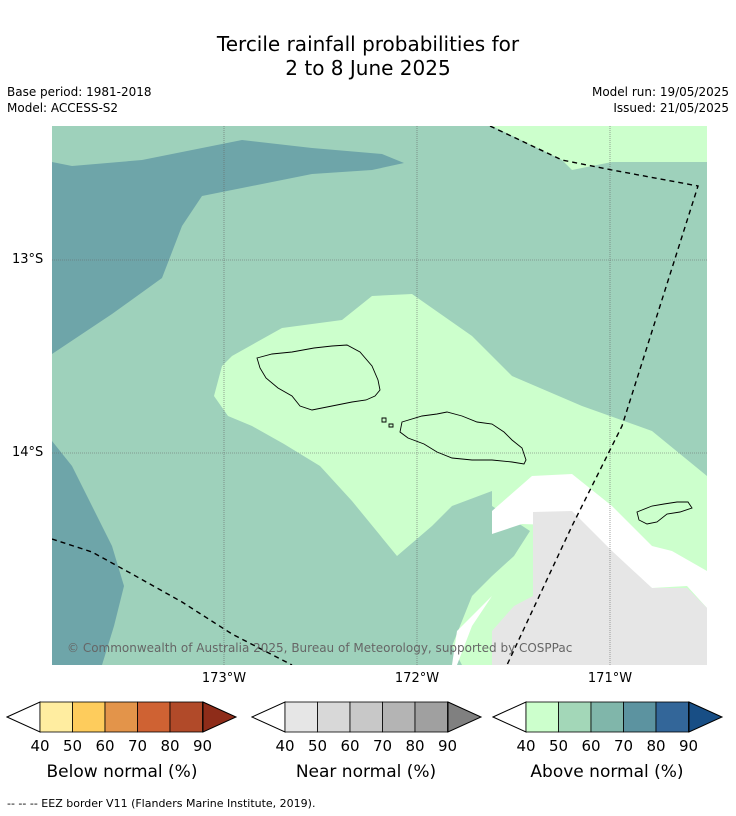 This screenshot has height=816, width=736. What do you see at coordinates (660, 92) in the screenshot?
I see `model-run: Model run: 19/05/2025` at bounding box center [660, 92].